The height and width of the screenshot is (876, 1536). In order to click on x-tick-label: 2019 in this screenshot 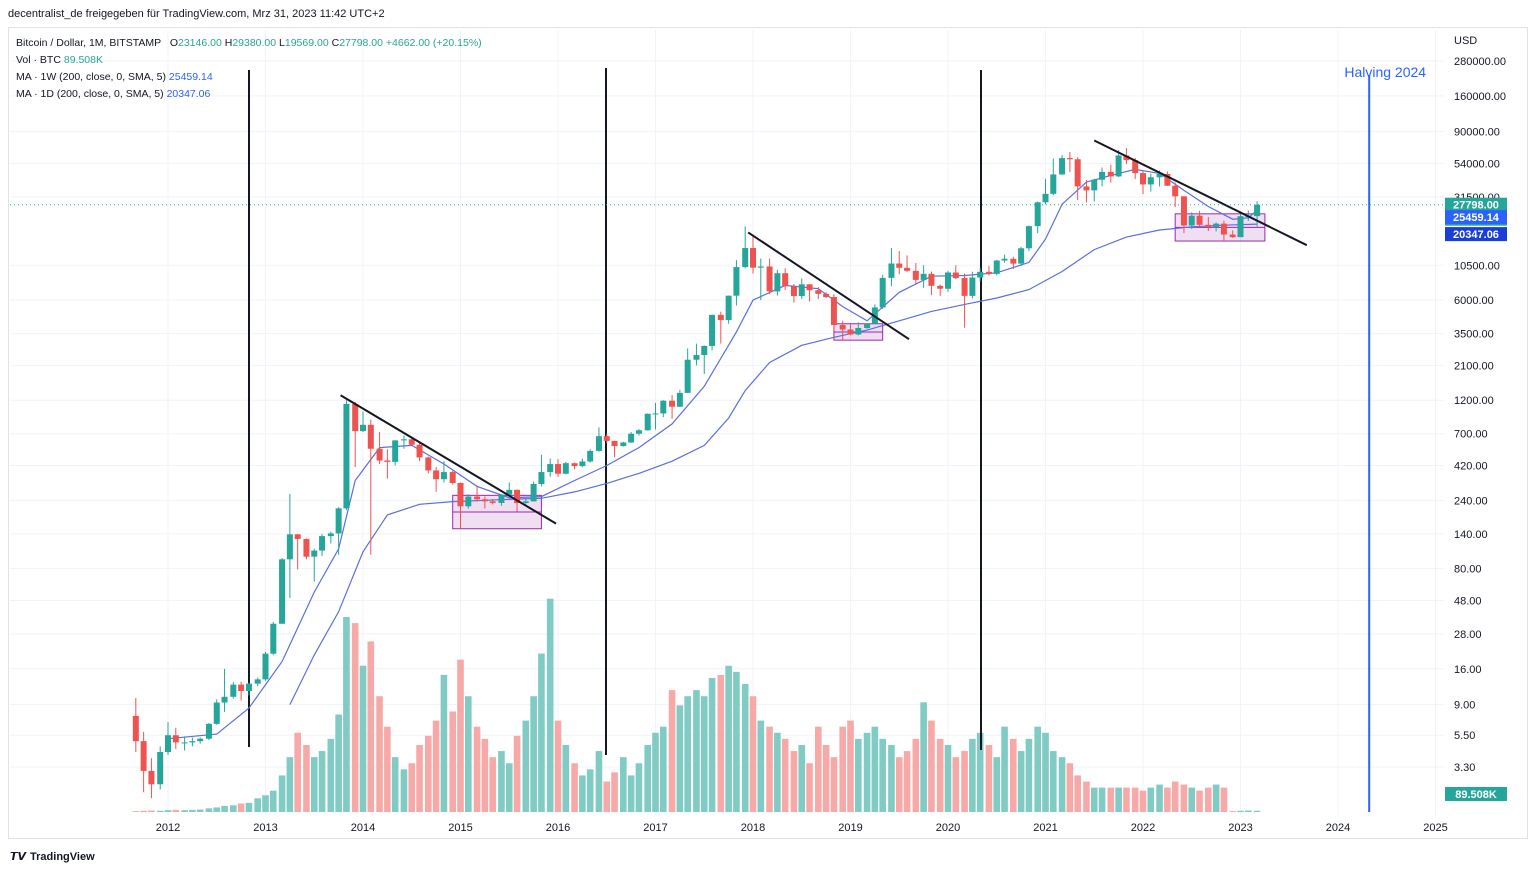, I will do `click(850, 828)`.